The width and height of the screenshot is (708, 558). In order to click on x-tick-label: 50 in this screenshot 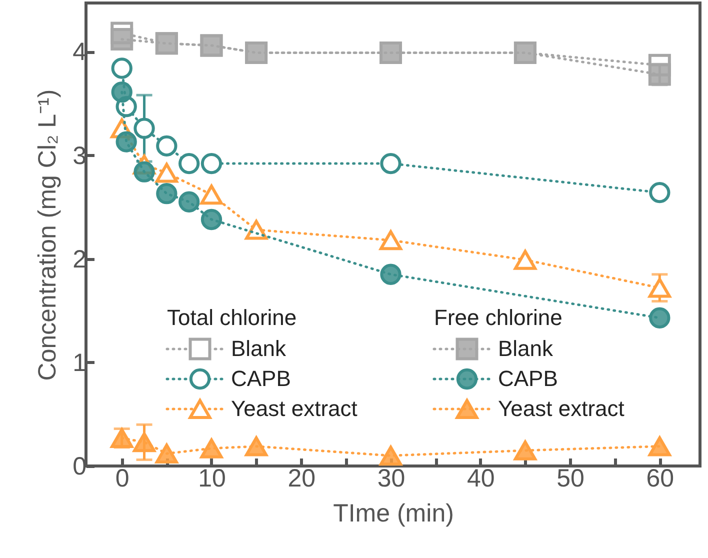, I will do `click(570, 478)`.